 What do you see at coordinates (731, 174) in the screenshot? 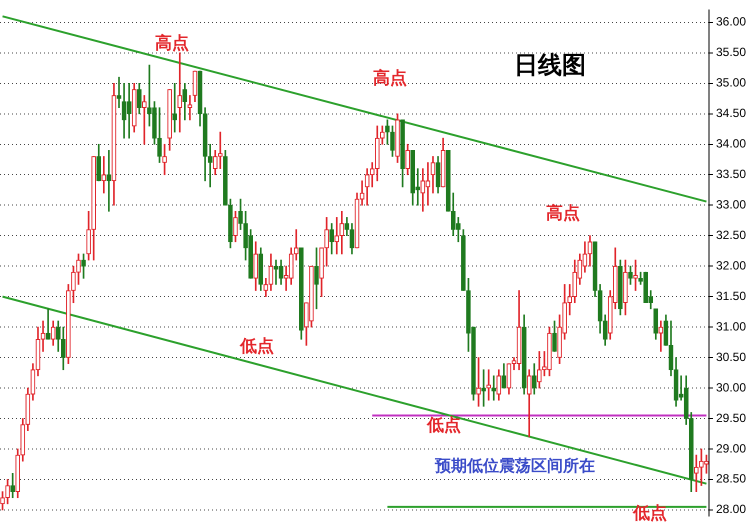
I see `y-tick-label: 33.50` at bounding box center [731, 174].